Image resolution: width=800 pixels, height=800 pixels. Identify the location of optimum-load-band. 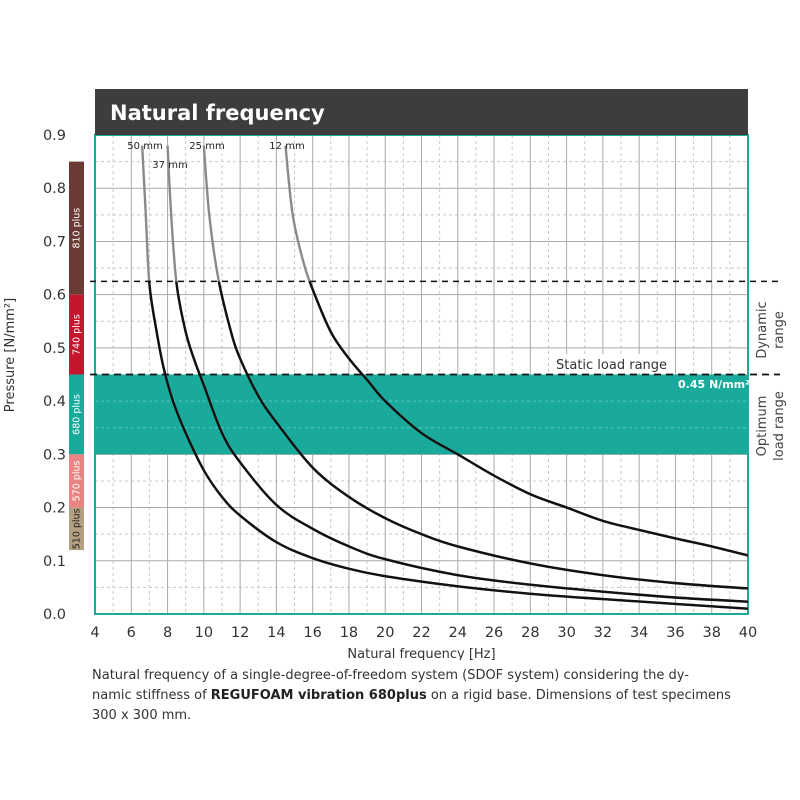
(421, 414).